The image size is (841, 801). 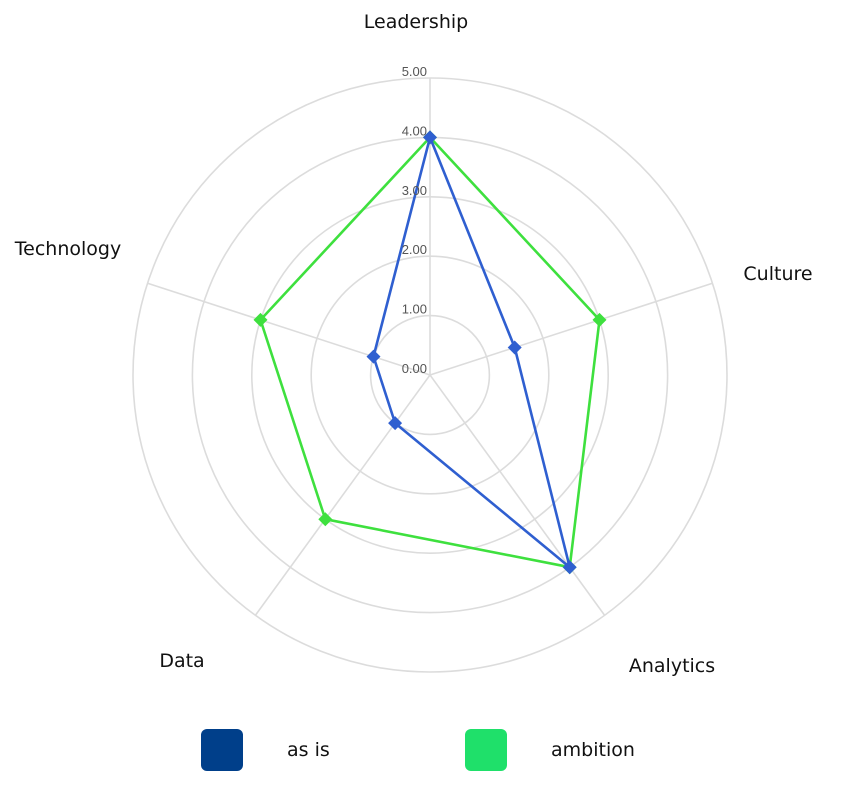 I want to click on tick-label: 5.00, so click(x=414, y=71).